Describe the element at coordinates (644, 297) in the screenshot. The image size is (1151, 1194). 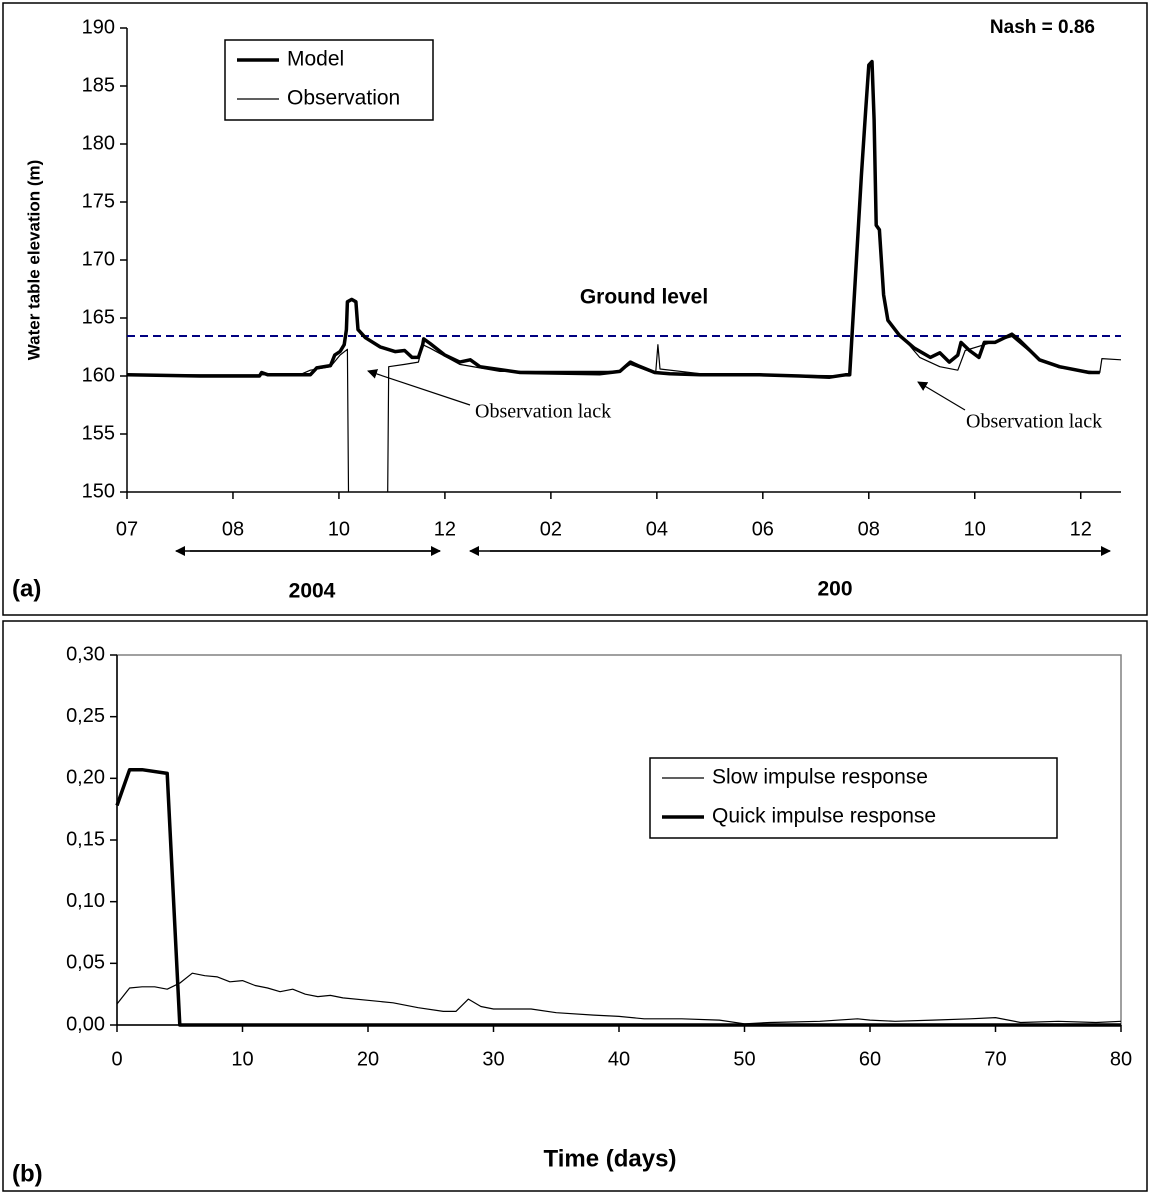
I see `reference-label: Ground level` at that location.